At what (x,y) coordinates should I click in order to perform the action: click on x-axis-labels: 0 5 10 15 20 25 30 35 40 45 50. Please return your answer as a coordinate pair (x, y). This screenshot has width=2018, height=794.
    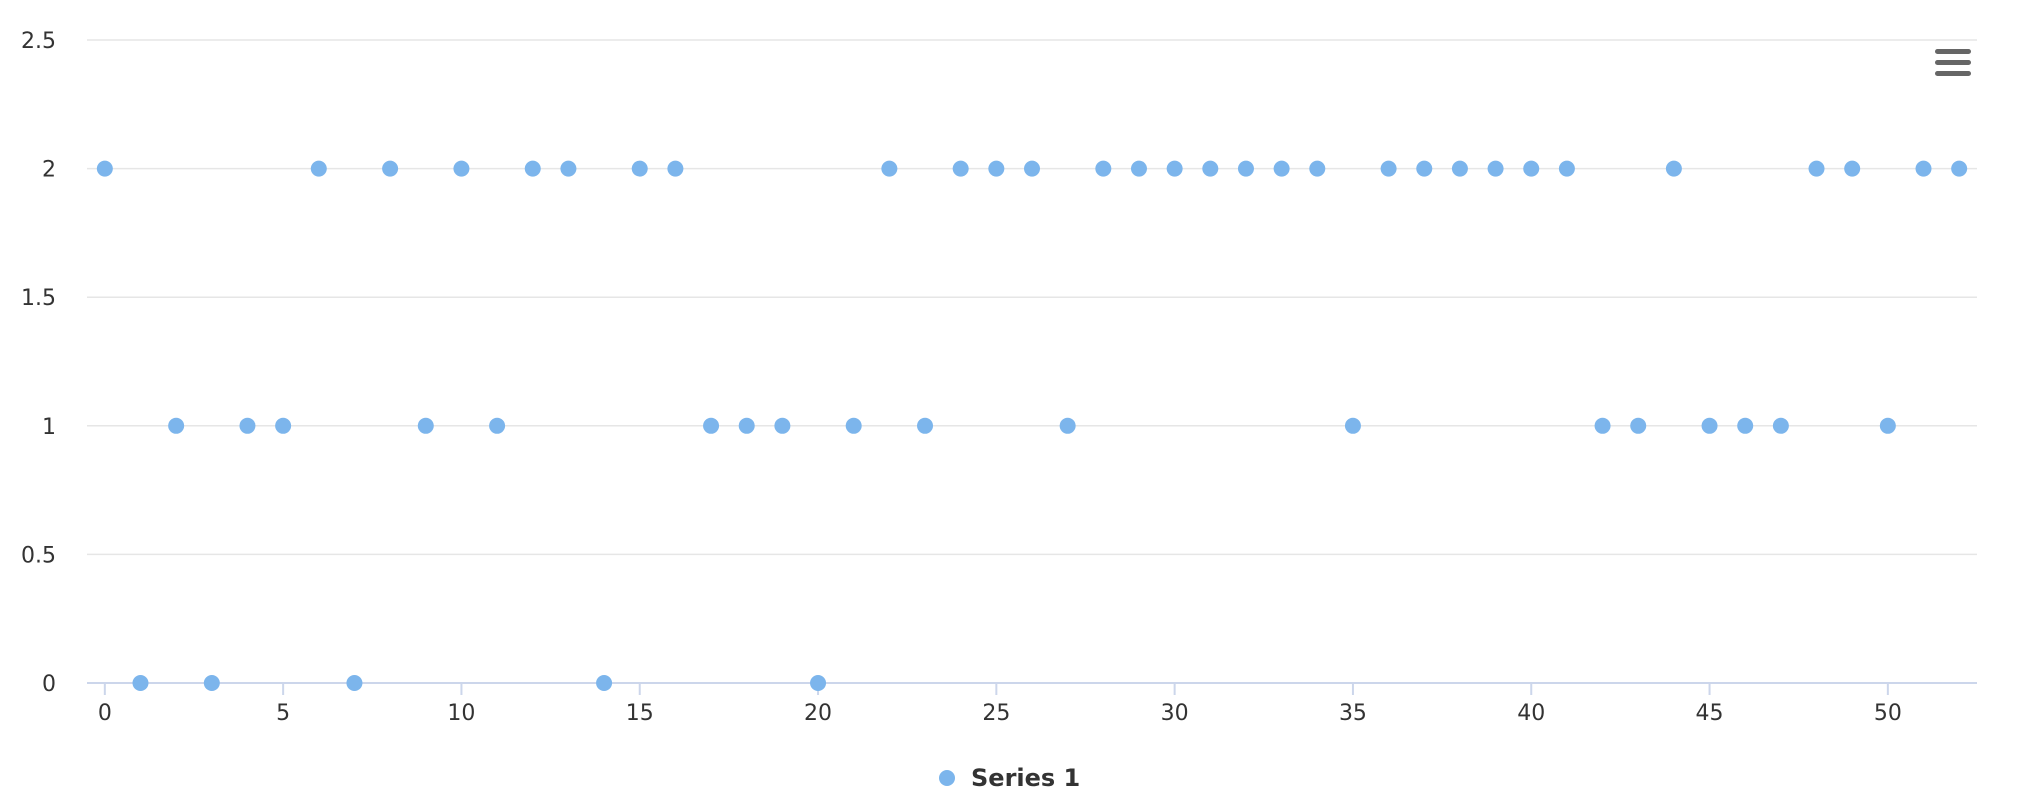
    Looking at the image, I should click on (1000, 713).